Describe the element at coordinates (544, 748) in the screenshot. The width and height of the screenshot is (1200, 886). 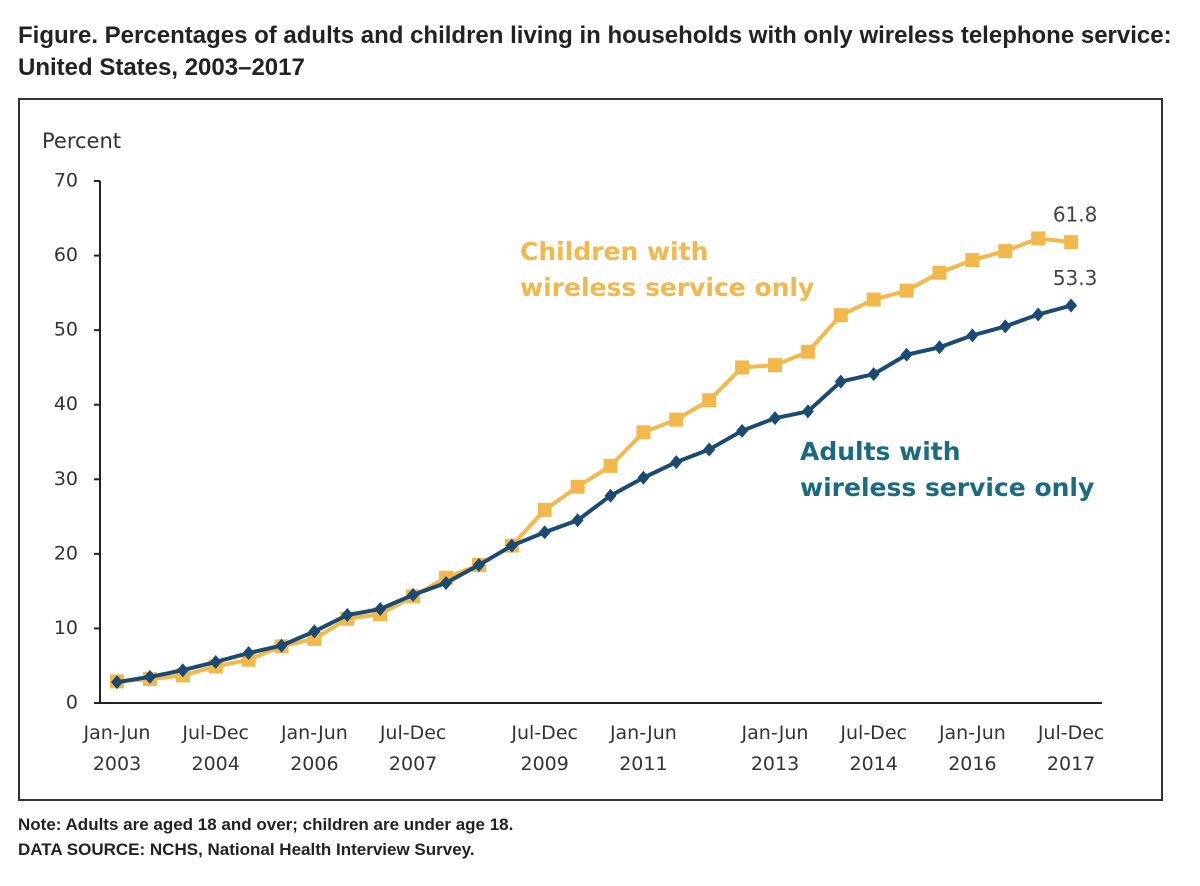
I see `x-tick-label: Jul-Dec 2009` at that location.